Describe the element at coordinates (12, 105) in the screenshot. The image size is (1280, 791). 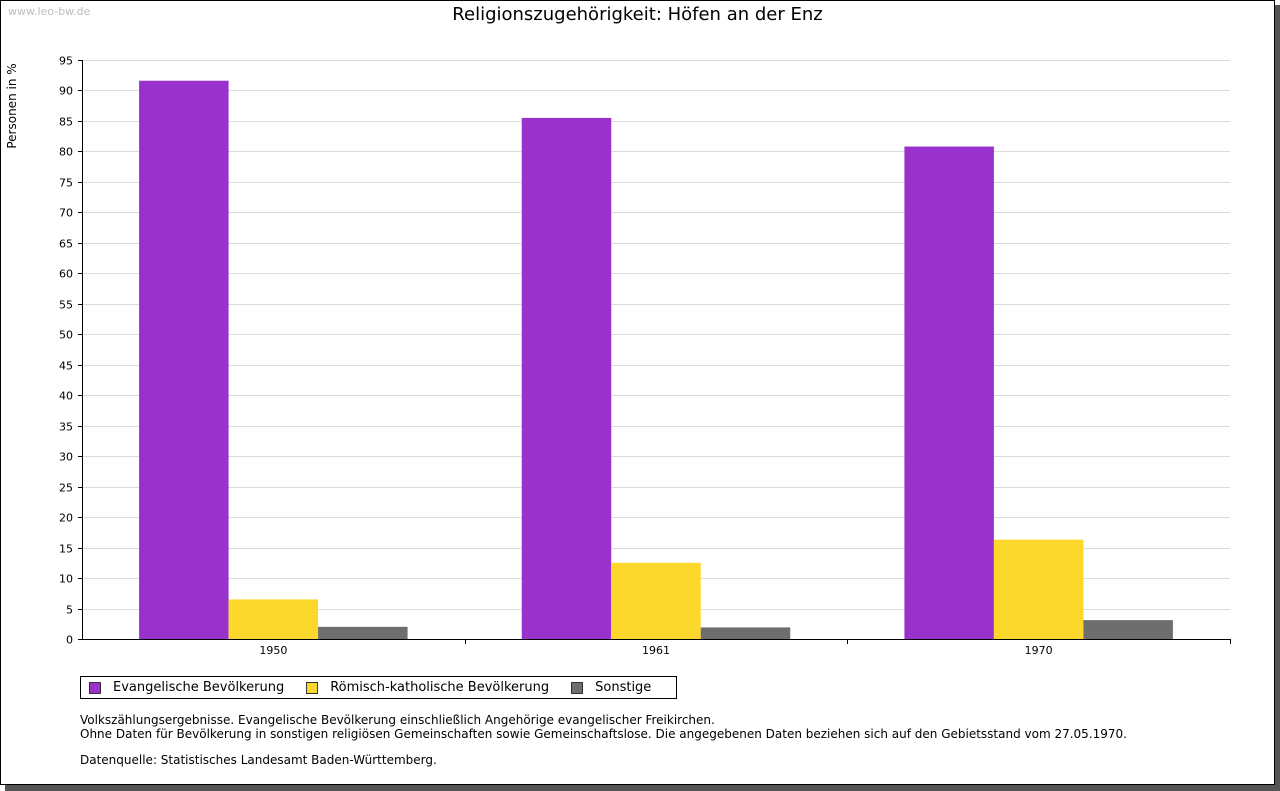
I see `y-axis-label: Personen in %` at that location.